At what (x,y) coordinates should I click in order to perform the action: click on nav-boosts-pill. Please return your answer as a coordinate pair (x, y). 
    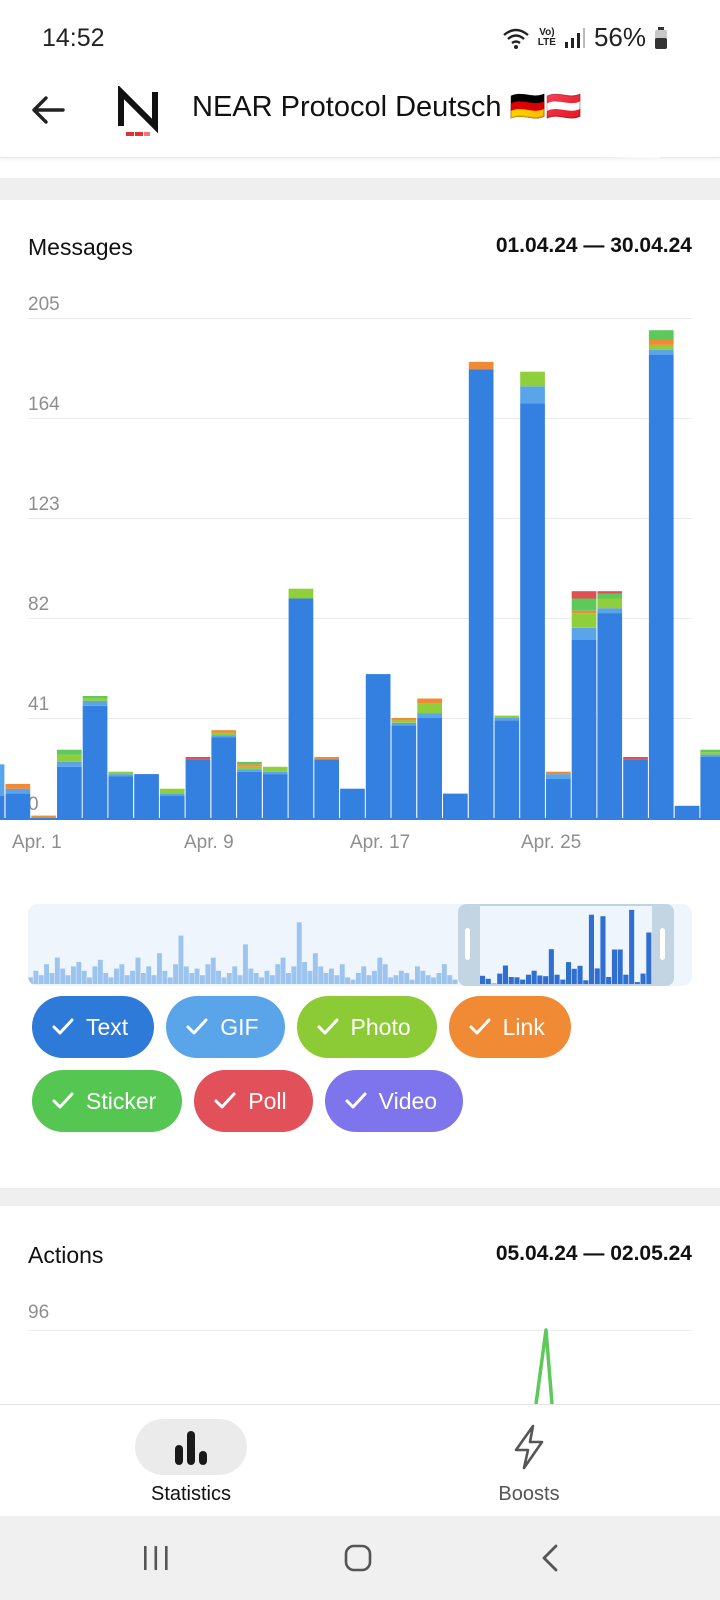
    Looking at the image, I should click on (529, 1447).